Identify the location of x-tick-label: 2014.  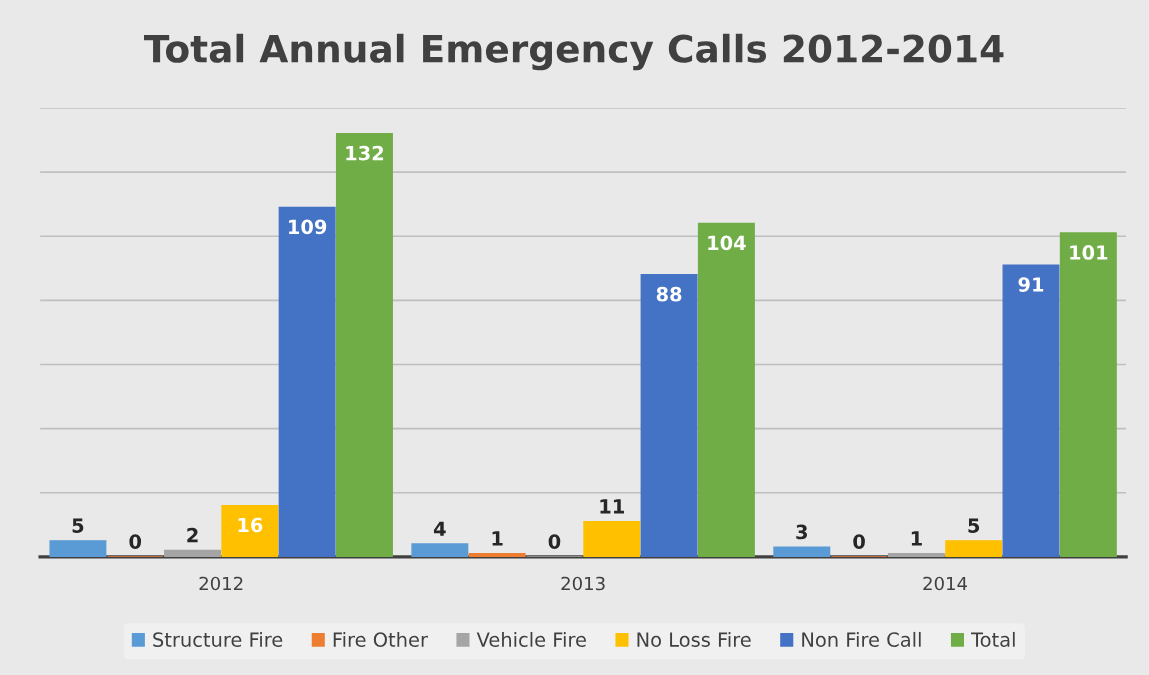
(945, 583).